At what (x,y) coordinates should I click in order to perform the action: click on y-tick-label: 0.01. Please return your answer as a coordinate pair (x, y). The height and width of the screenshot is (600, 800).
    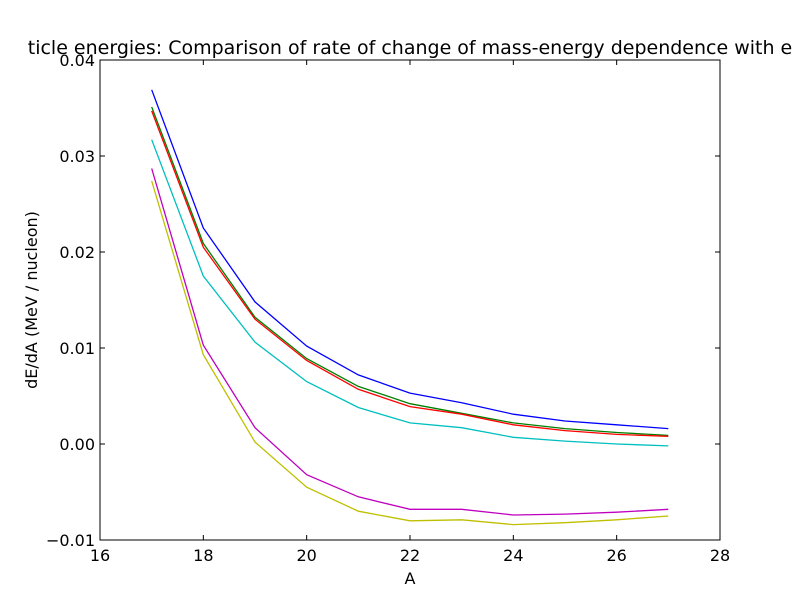
    Looking at the image, I should click on (77, 348).